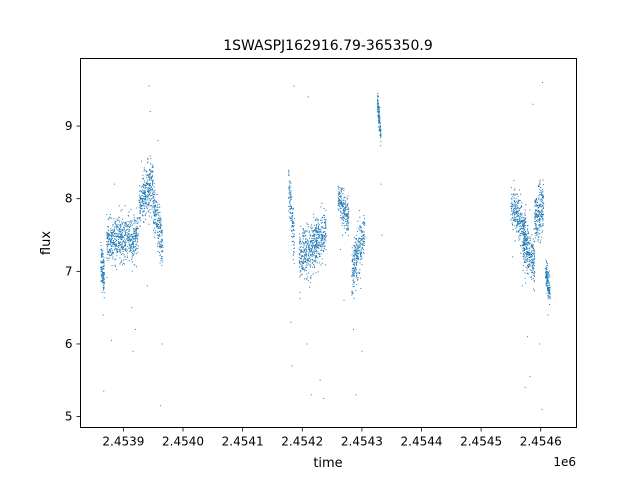 The width and height of the screenshot is (640, 480). I want to click on x-tick-label: 2.4543, so click(362, 442).